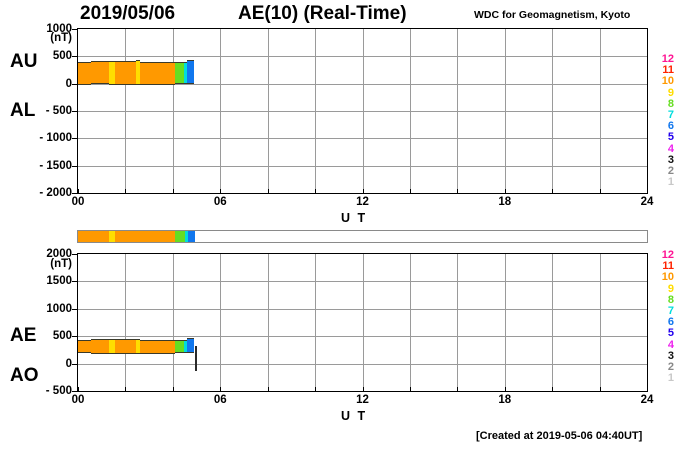 This screenshot has height=450, width=700. Describe the element at coordinates (61, 38) in the screenshot. I see `panel-au-al-unit: (nT)` at that location.